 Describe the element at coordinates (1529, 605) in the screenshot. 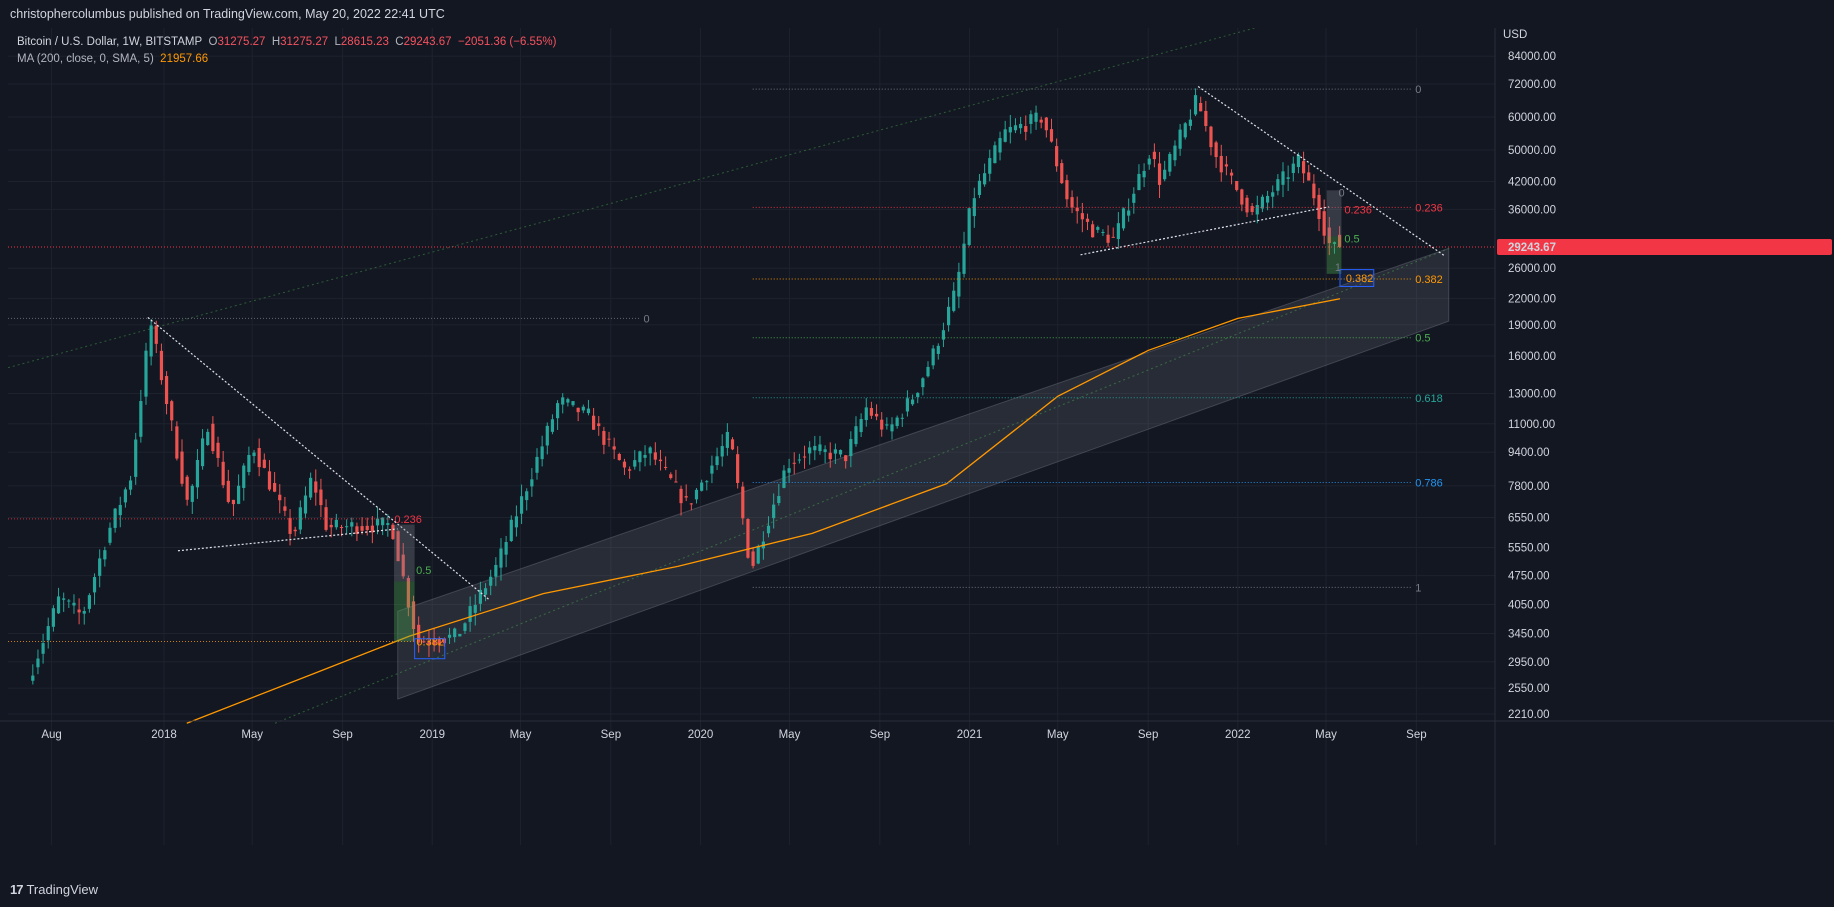

I see `y-tick-label: 4050.00` at that location.